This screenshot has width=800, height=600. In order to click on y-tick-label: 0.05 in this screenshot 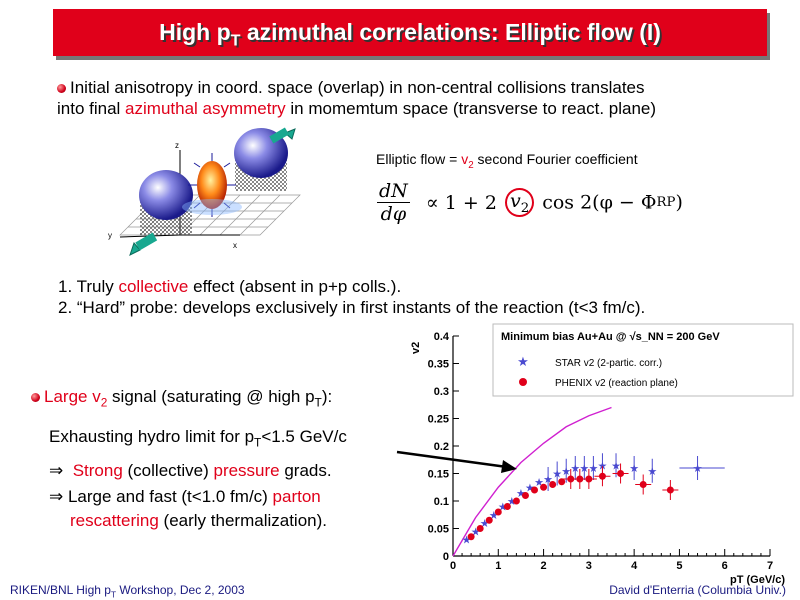, I will do `click(438, 530)`.